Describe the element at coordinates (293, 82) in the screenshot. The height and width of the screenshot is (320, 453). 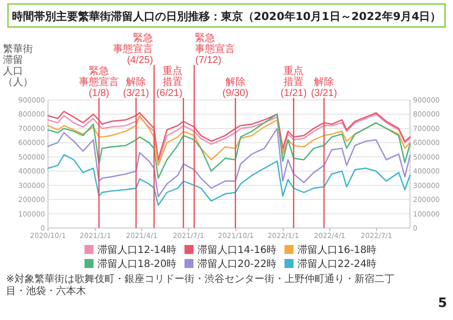
I see `ref-line-label: 重点措置(1/21)` at that location.